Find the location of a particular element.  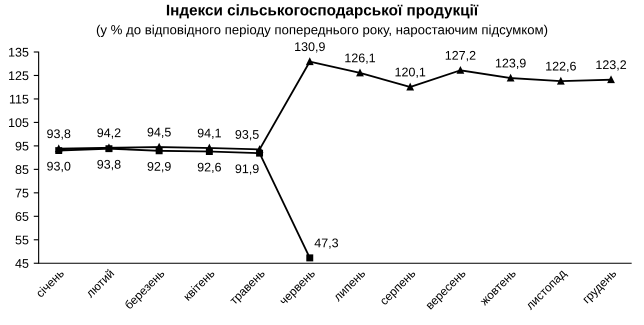

data-label: 92,6 is located at coordinates (209, 168).